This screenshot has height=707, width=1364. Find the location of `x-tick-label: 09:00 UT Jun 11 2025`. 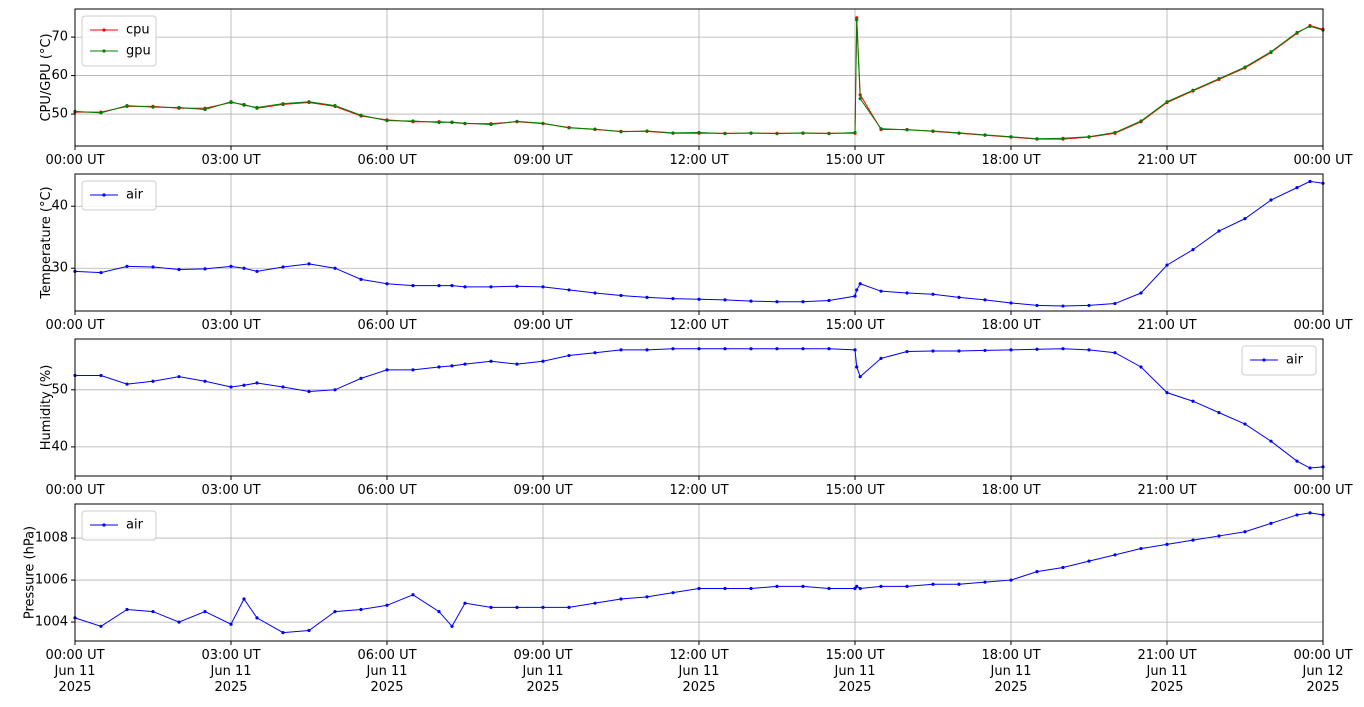

x-tick-label: 09:00 UT Jun 11 2025 is located at coordinates (543, 671).